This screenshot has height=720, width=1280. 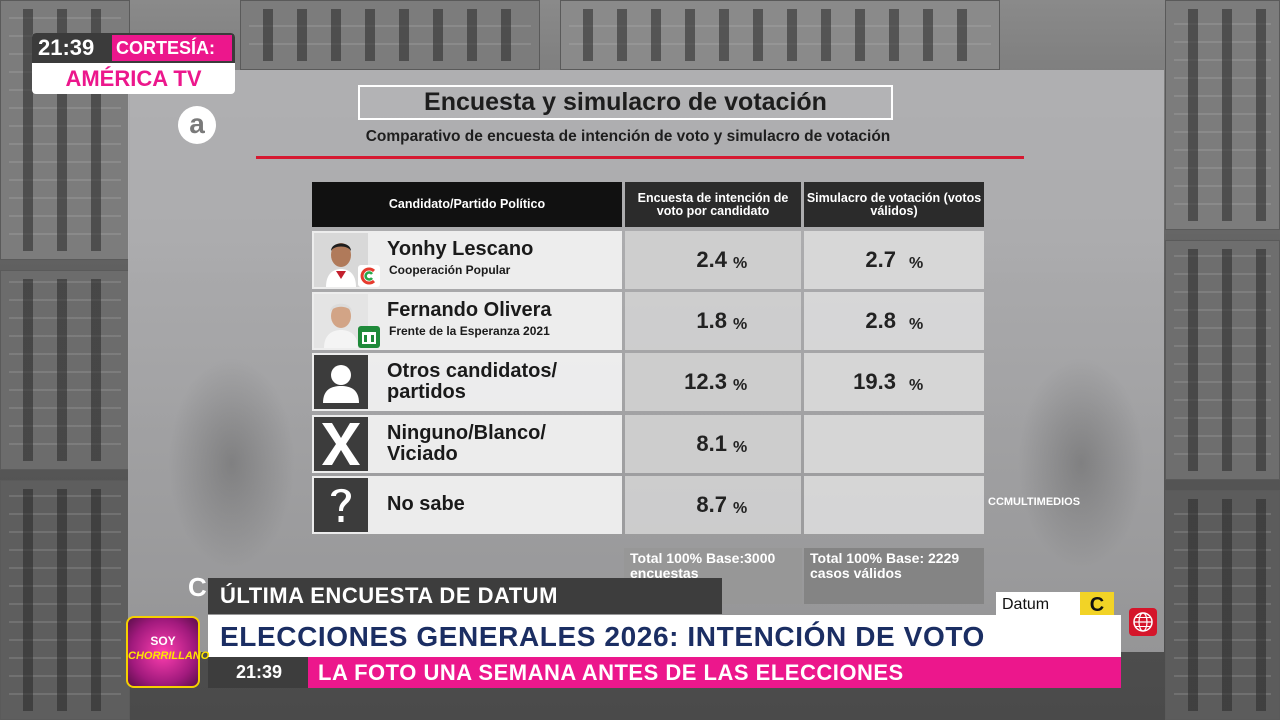 I want to click on courtesy-label: CORTESÍA:, so click(x=172, y=48).